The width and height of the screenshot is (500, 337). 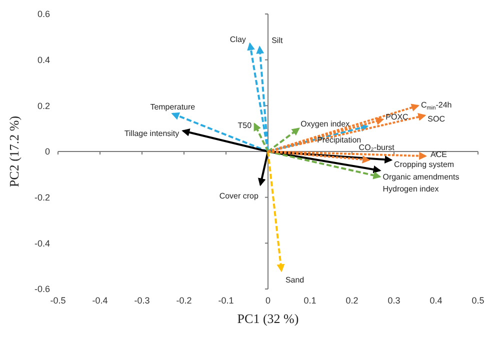 I want to click on y-tick-label: 0.6, so click(x=43, y=14).